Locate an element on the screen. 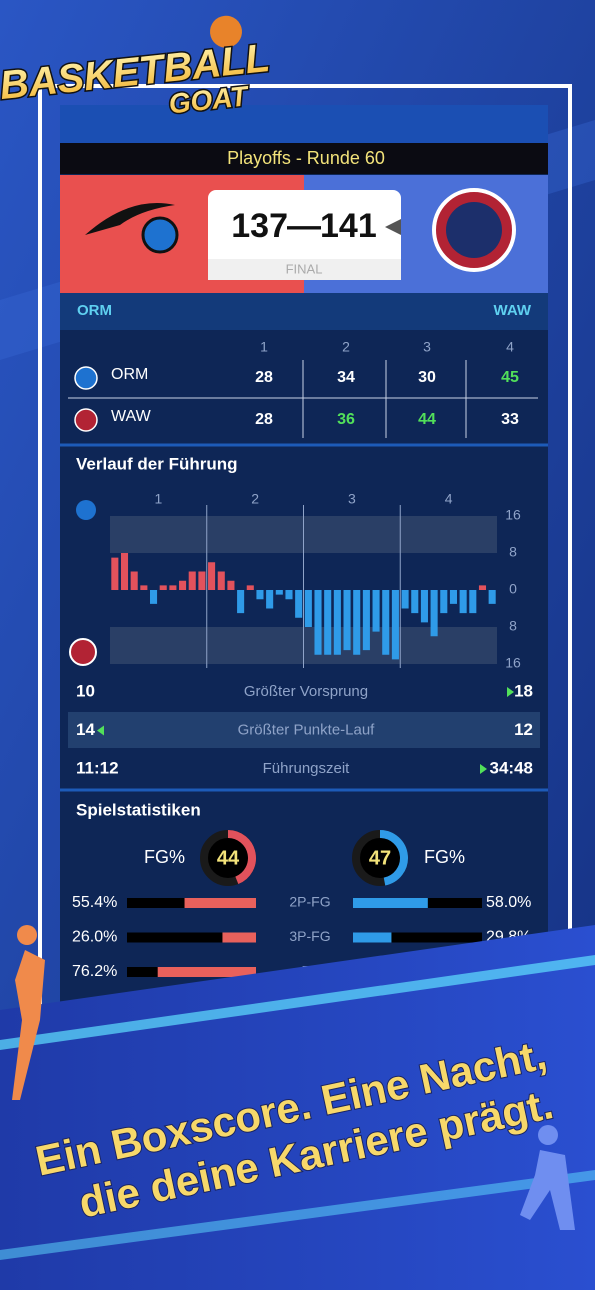  quarter-header: 1 is located at coordinates (264, 347).